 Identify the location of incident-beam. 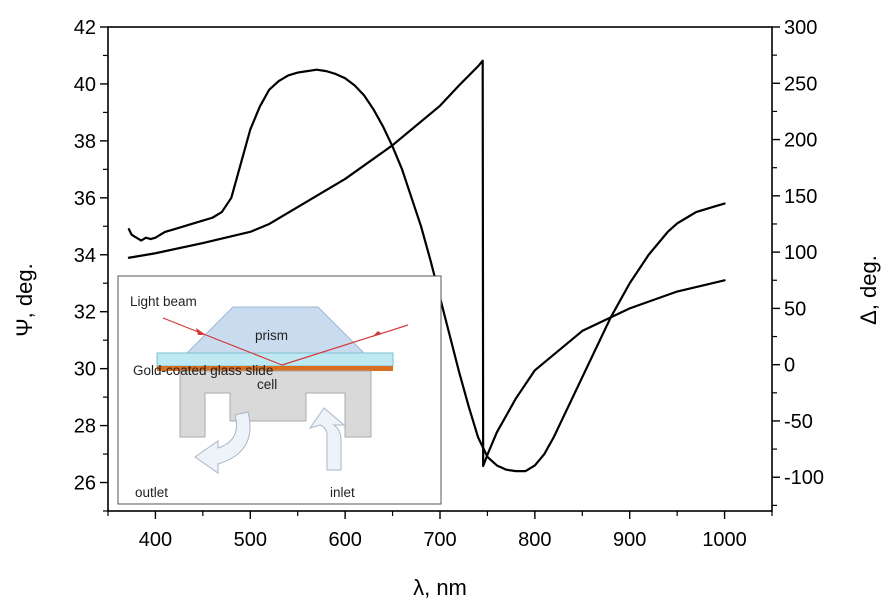
(222, 341).